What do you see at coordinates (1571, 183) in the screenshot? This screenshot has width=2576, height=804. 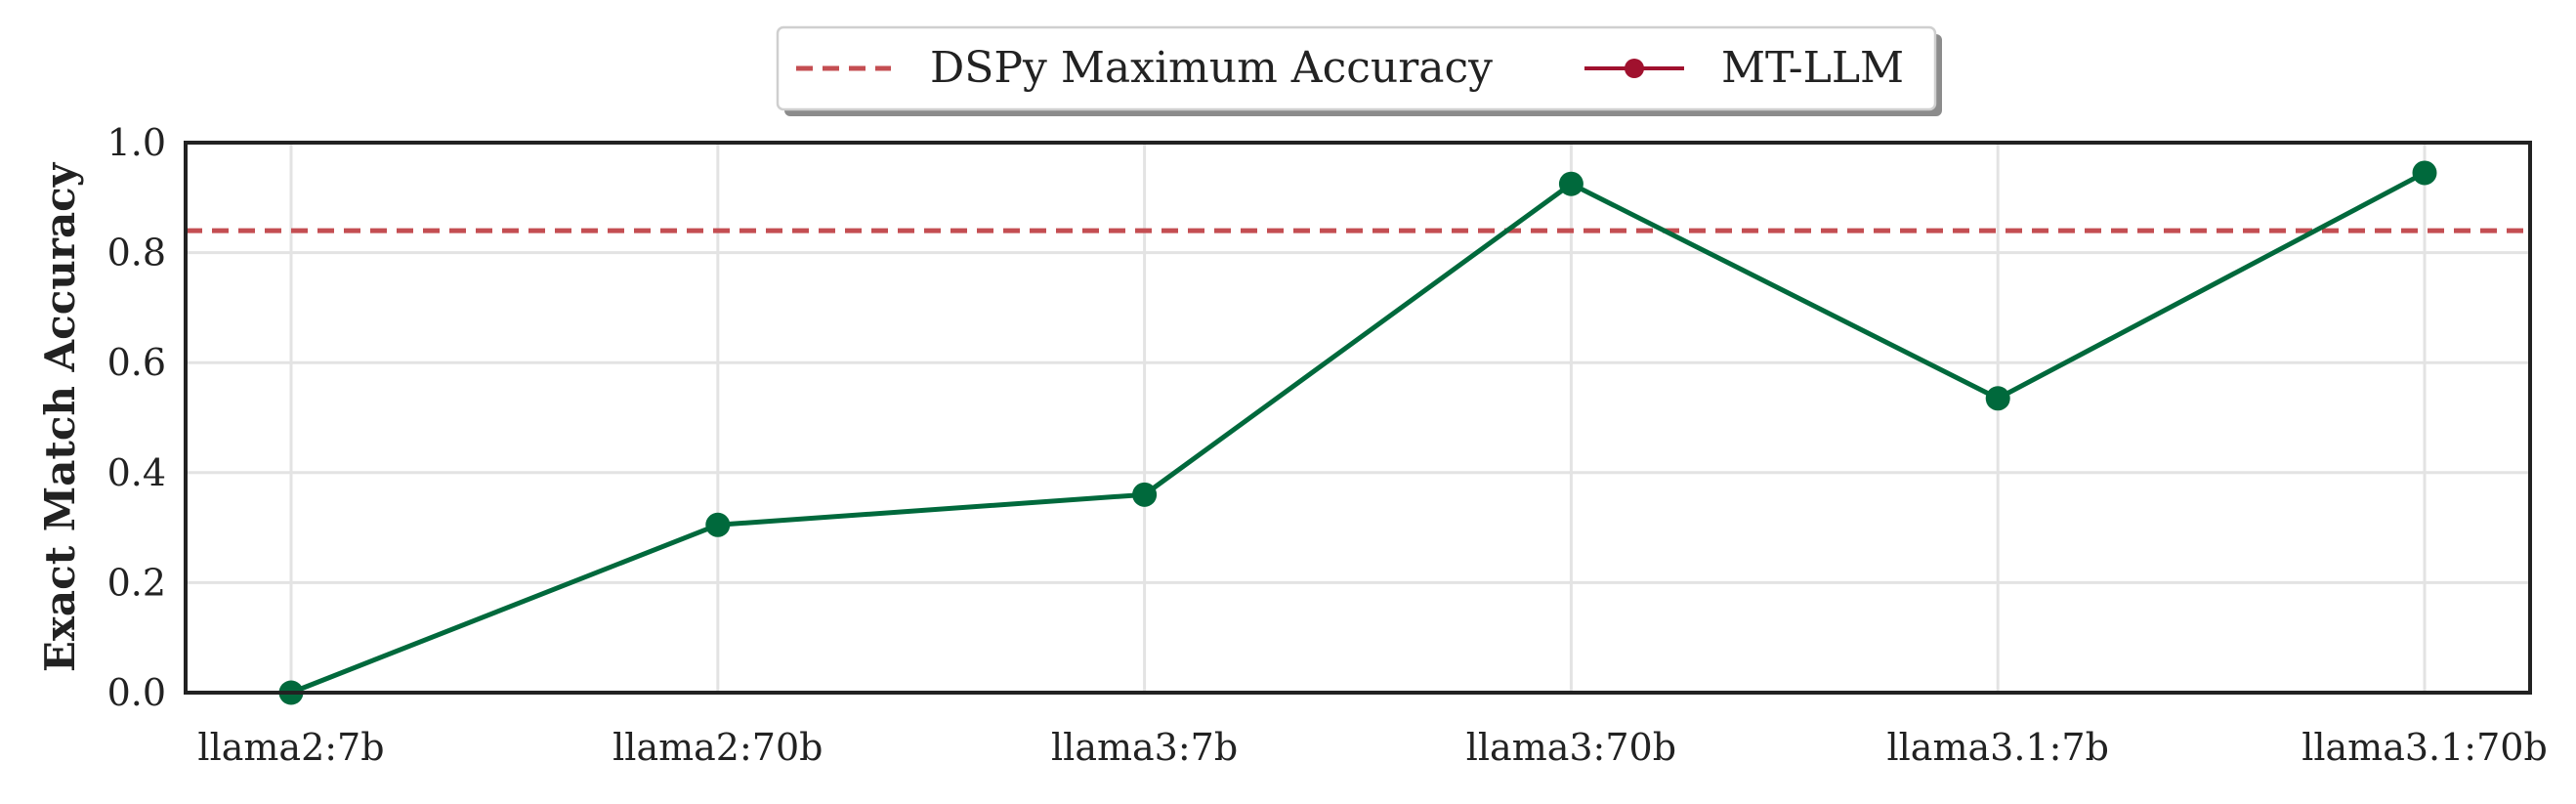 I see `data-point-llama3-70b` at bounding box center [1571, 183].